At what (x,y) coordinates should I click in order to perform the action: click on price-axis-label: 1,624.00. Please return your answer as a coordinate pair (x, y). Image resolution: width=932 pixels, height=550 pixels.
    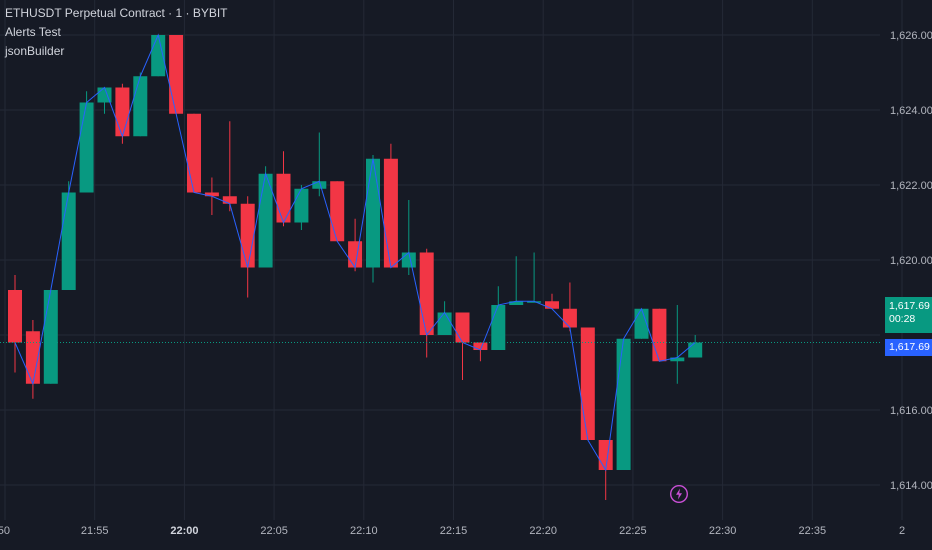
    Looking at the image, I should click on (911, 111).